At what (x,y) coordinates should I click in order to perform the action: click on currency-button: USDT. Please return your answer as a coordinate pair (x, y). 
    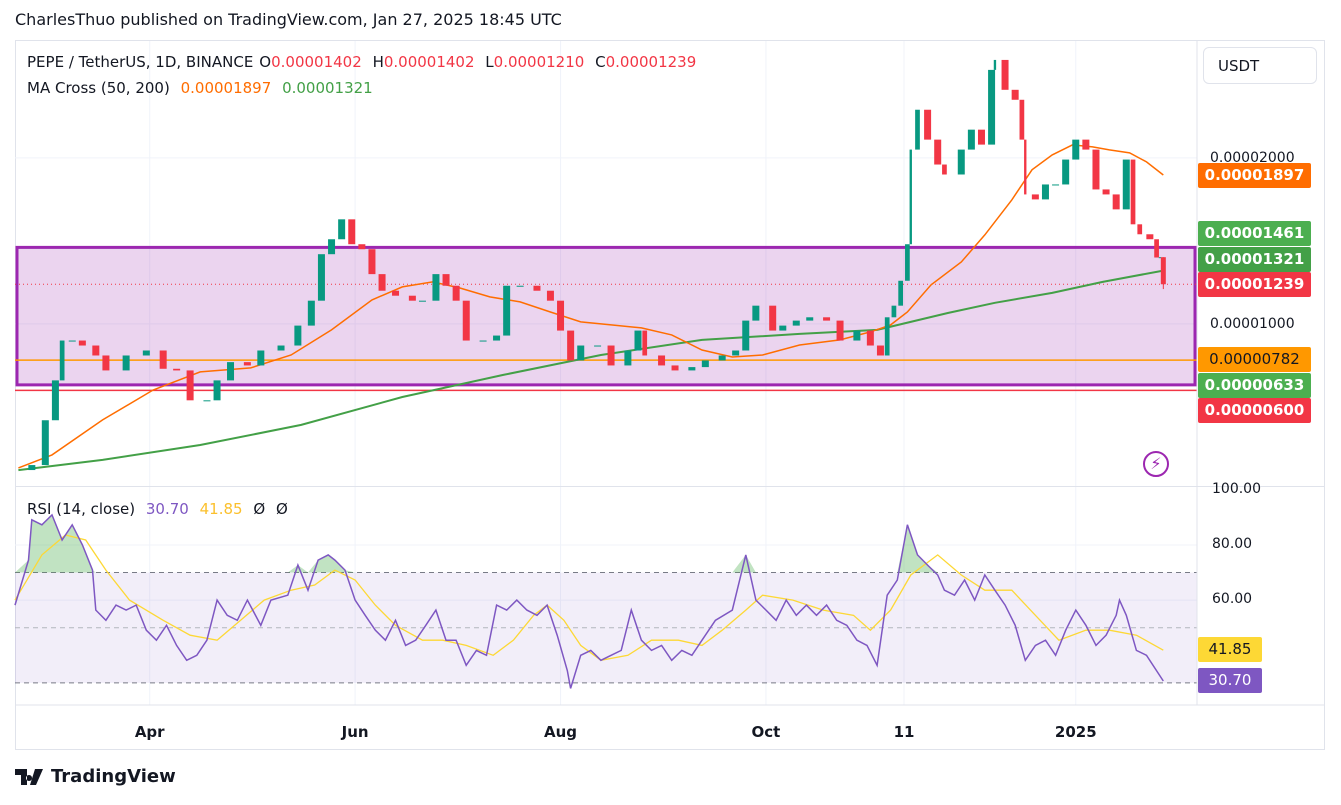
    Looking at the image, I should click on (1260, 65).